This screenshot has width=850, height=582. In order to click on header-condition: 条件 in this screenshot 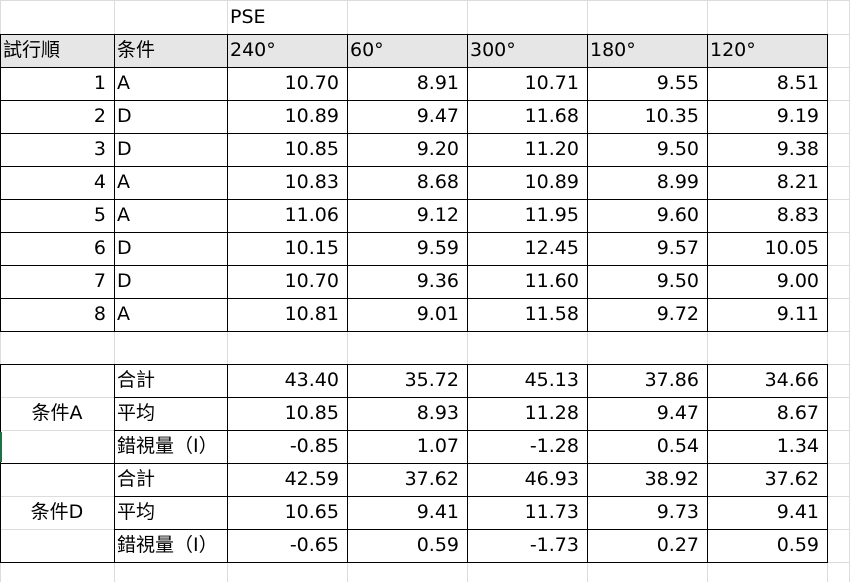, I will do `click(136, 50)`.